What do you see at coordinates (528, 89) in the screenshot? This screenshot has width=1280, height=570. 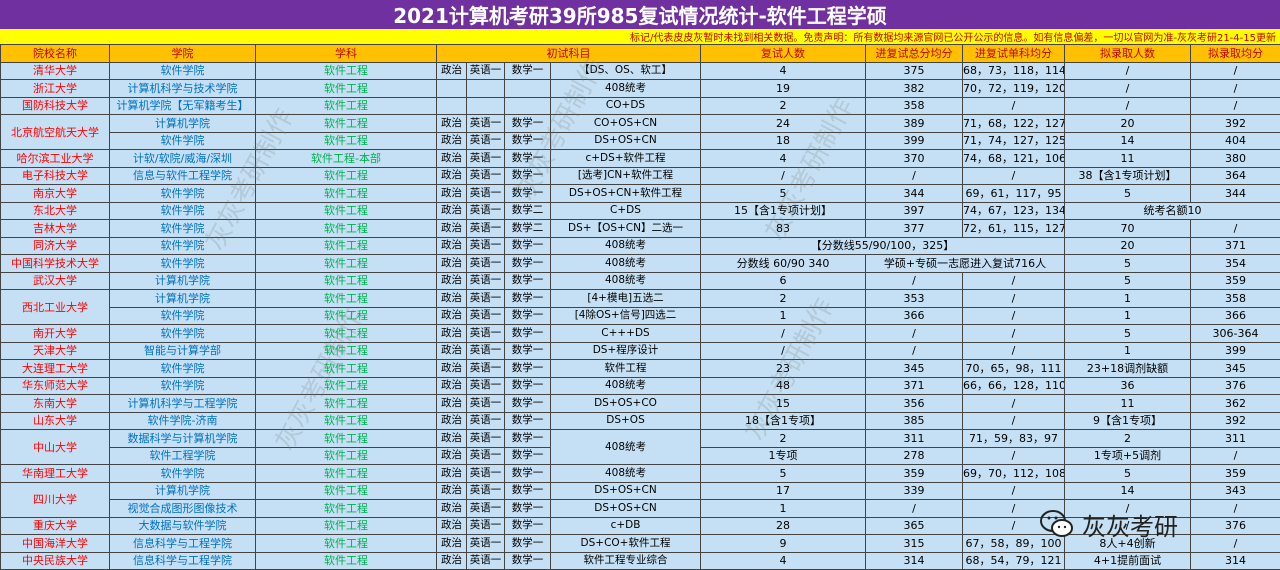 I see `exam-math-cell` at bounding box center [528, 89].